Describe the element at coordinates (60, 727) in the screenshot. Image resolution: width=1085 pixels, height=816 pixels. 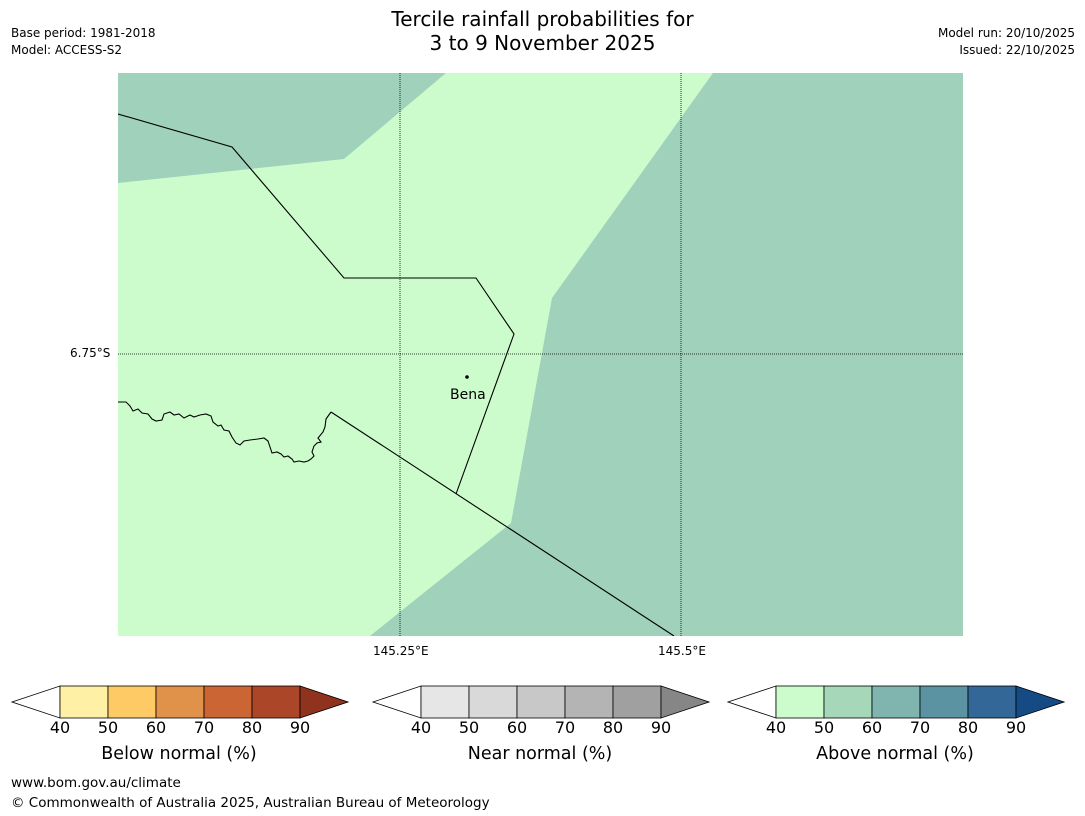
I see `below-normal-tick-label: 40` at that location.